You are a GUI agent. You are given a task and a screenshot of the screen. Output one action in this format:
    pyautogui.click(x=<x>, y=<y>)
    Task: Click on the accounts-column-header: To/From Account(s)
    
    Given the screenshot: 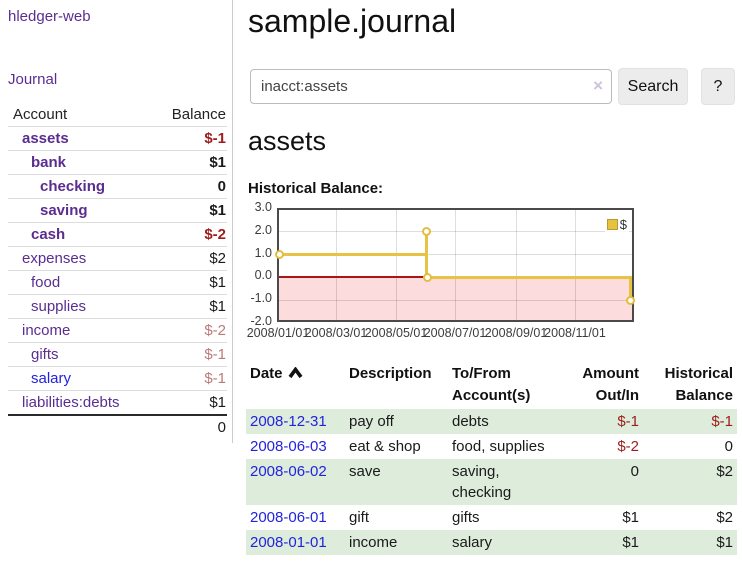 What is the action you would take?
    pyautogui.click(x=491, y=384)
    